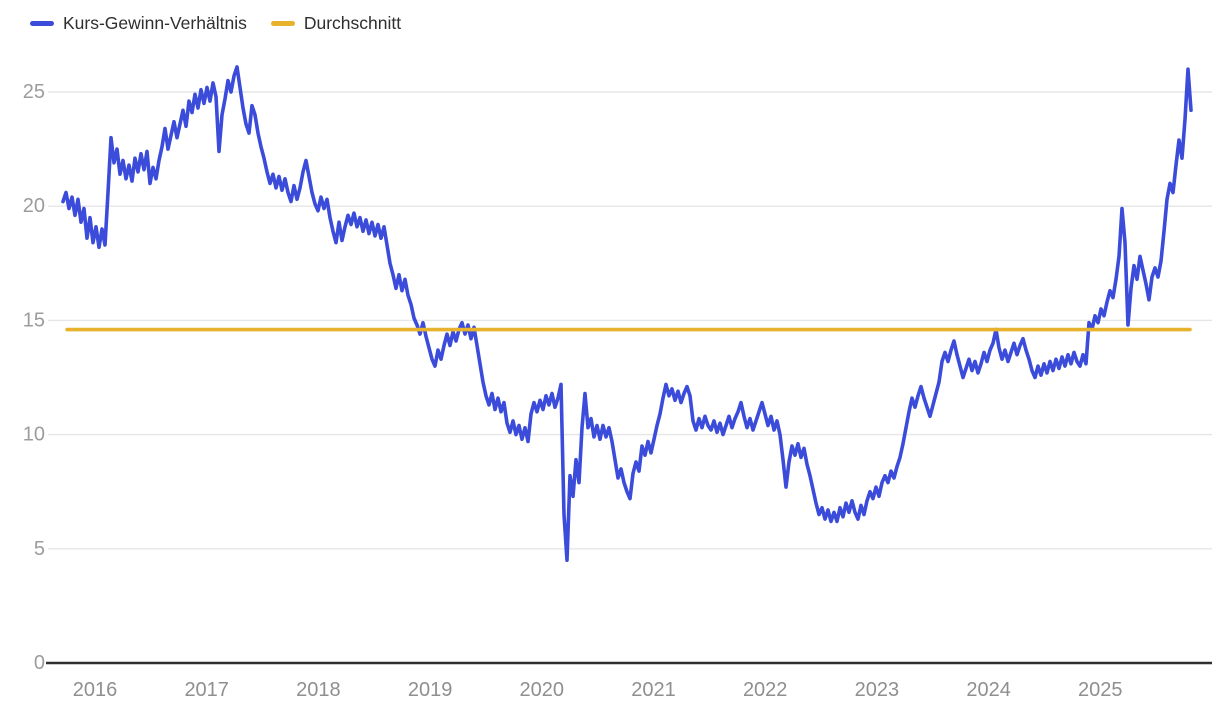  What do you see at coordinates (282, 23) in the screenshot?
I see `average-line-swatch` at bounding box center [282, 23].